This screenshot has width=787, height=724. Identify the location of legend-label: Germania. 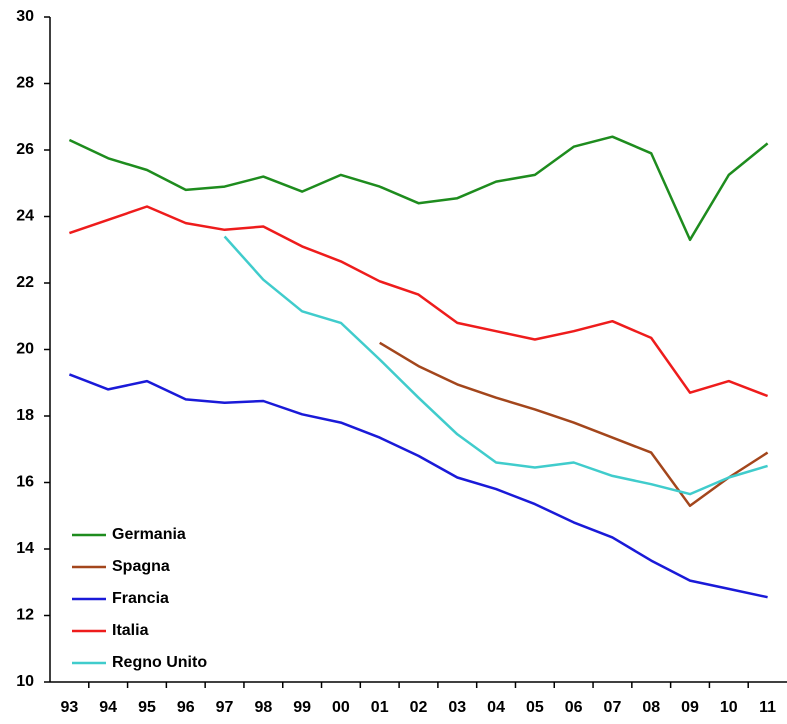
(149, 534).